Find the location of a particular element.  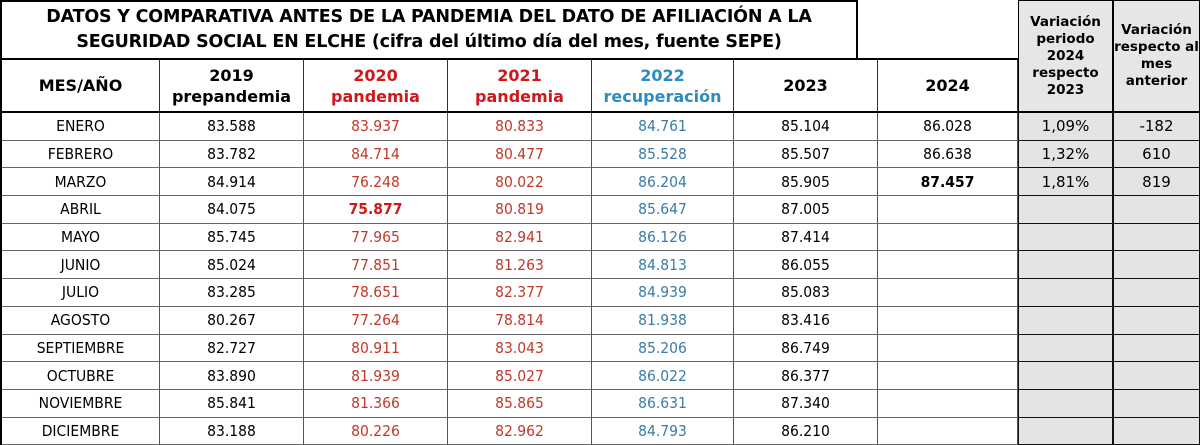

variation-month-cell: 819 is located at coordinates (1156, 182).